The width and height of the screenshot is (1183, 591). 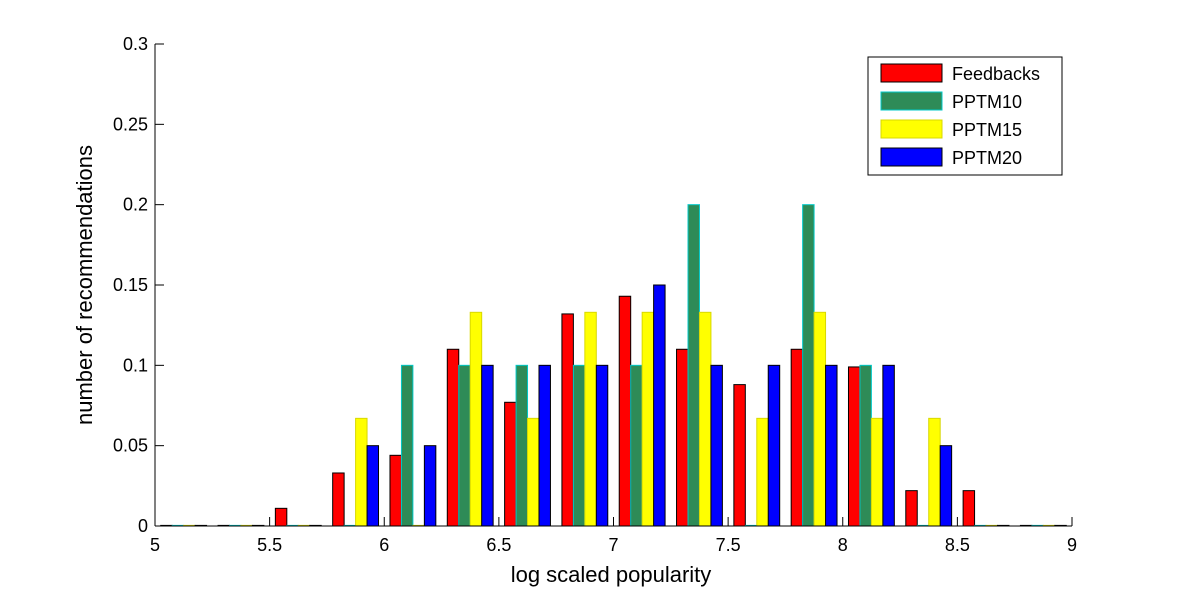 I want to click on legend-label-feedbacks: Feedbacks, so click(x=996, y=74).